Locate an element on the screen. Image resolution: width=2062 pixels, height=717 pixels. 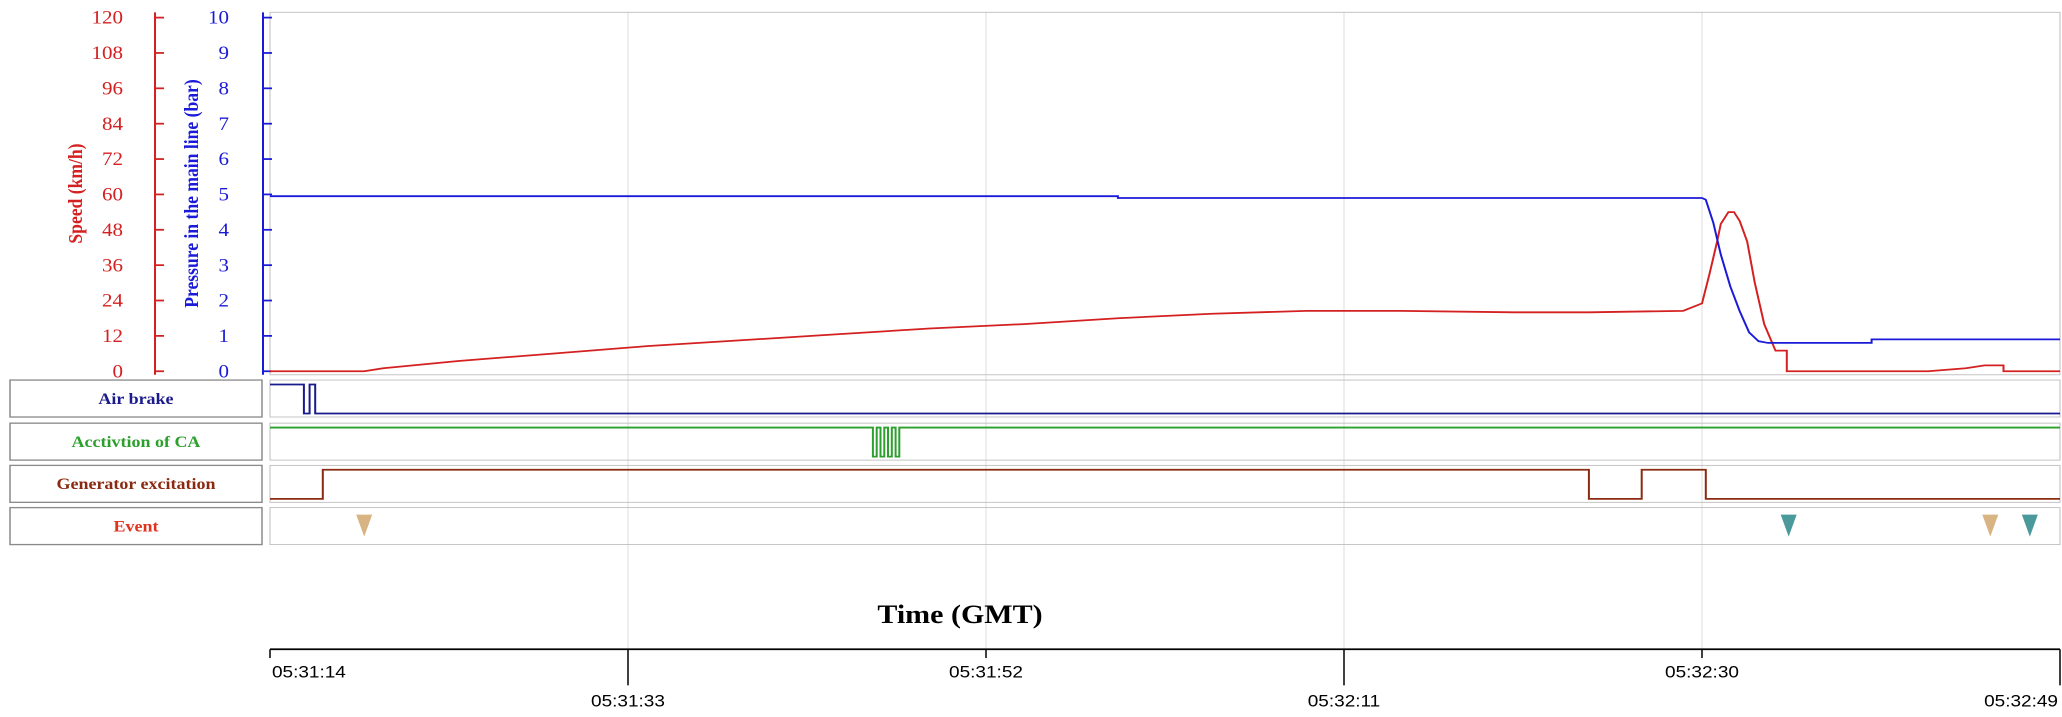
acctivtion-of-ca-track-box is located at coordinates (1165, 441).